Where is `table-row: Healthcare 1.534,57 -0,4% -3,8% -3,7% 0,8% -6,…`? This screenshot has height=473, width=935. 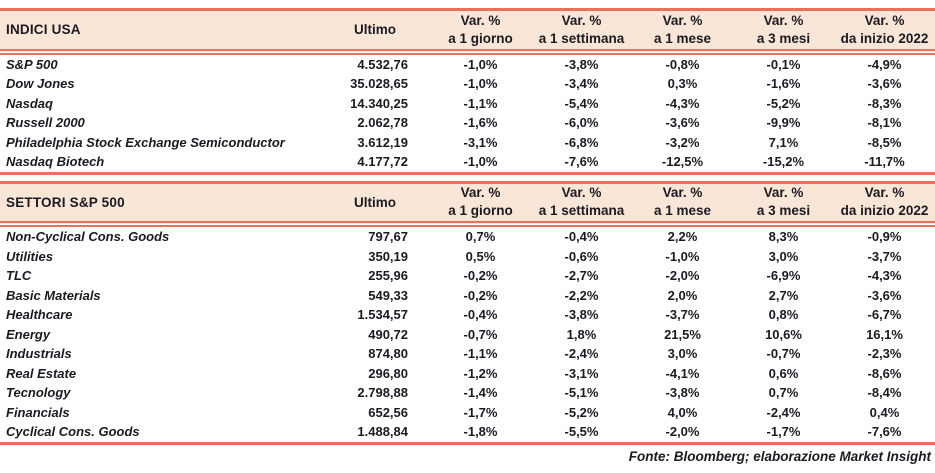 table-row: Healthcare 1.534,57 -0,4% -3,8% -3,7% 0,8% -6,… is located at coordinates (467, 315).